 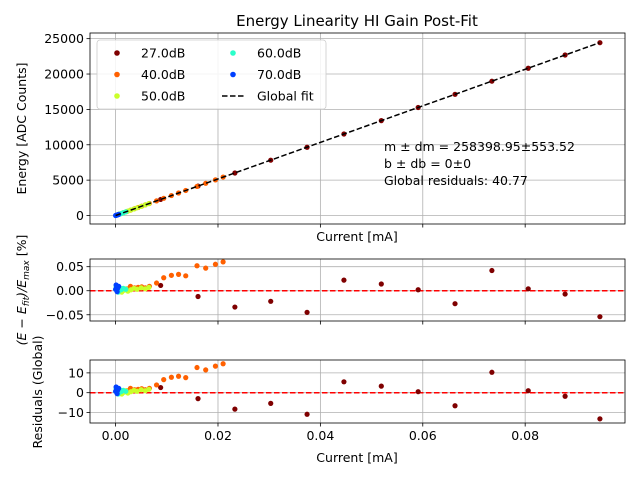 What do you see at coordinates (423, 435) in the screenshot?
I see `global-residuals-xtick-label-3: 0.06` at bounding box center [423, 435].